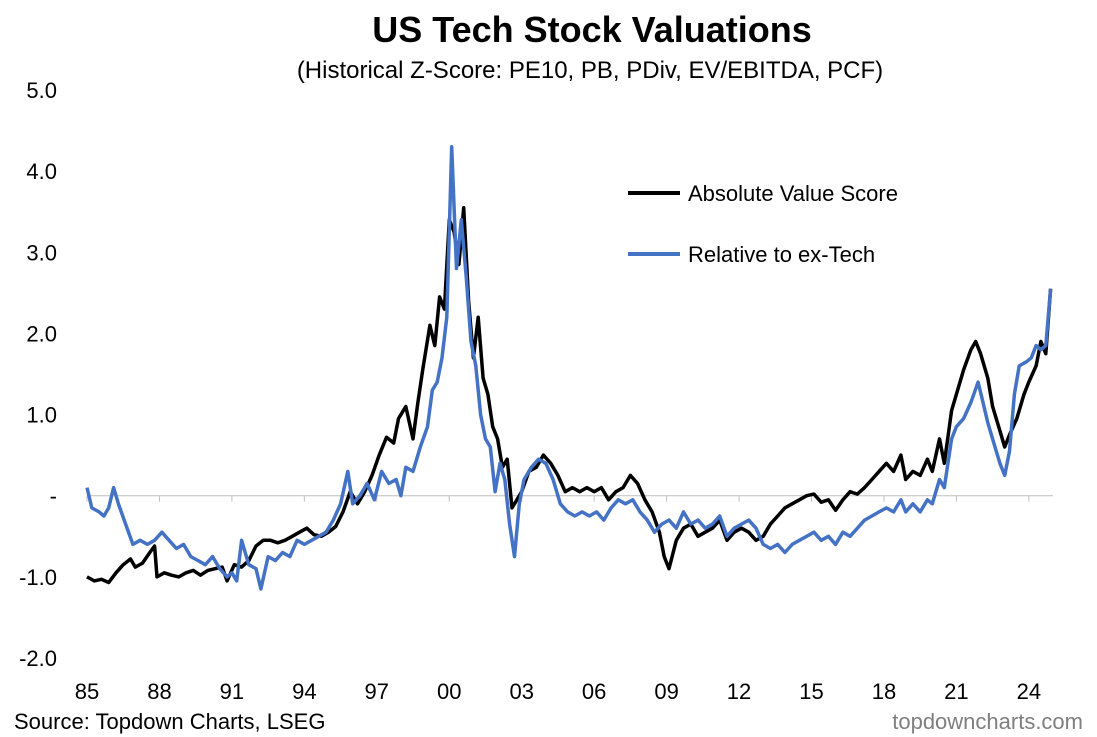 The height and width of the screenshot is (737, 1097). Describe the element at coordinates (666, 691) in the screenshot. I see `x-tick-label: 09` at that location.